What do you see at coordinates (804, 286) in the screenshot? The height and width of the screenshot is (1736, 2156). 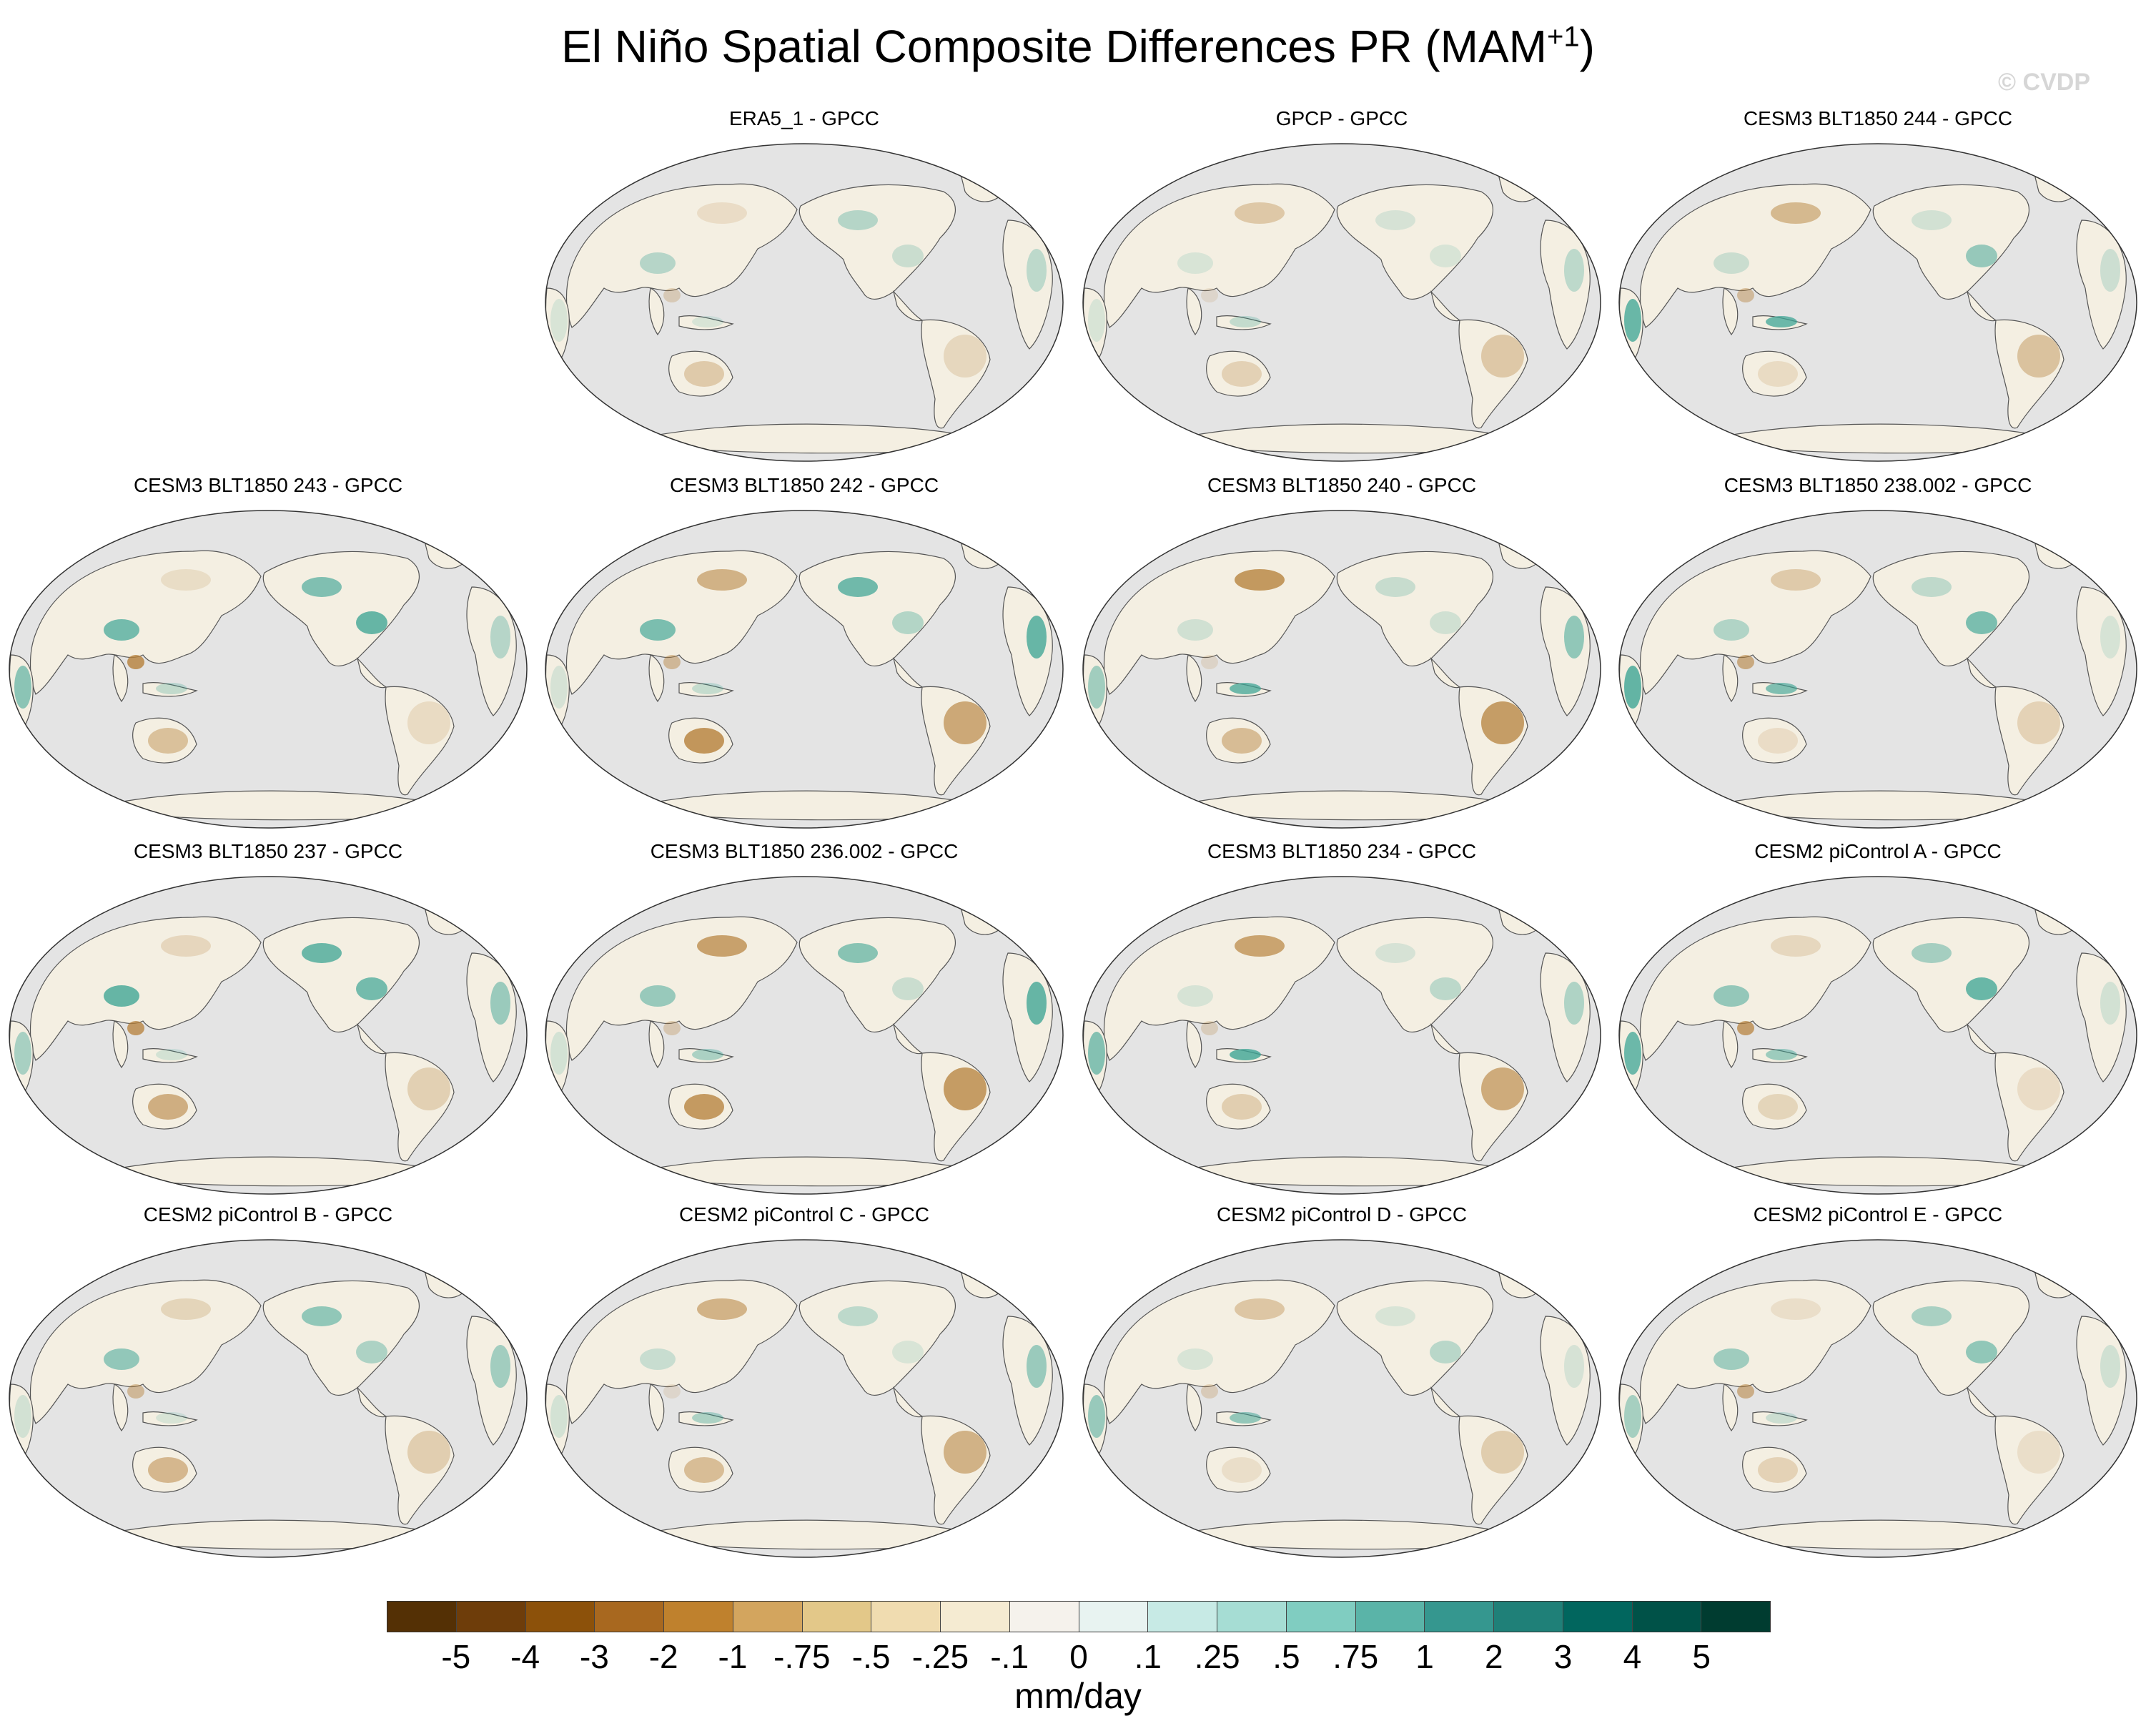 I see `map-panel: ERA5_1 - GPCC` at bounding box center [804, 286].